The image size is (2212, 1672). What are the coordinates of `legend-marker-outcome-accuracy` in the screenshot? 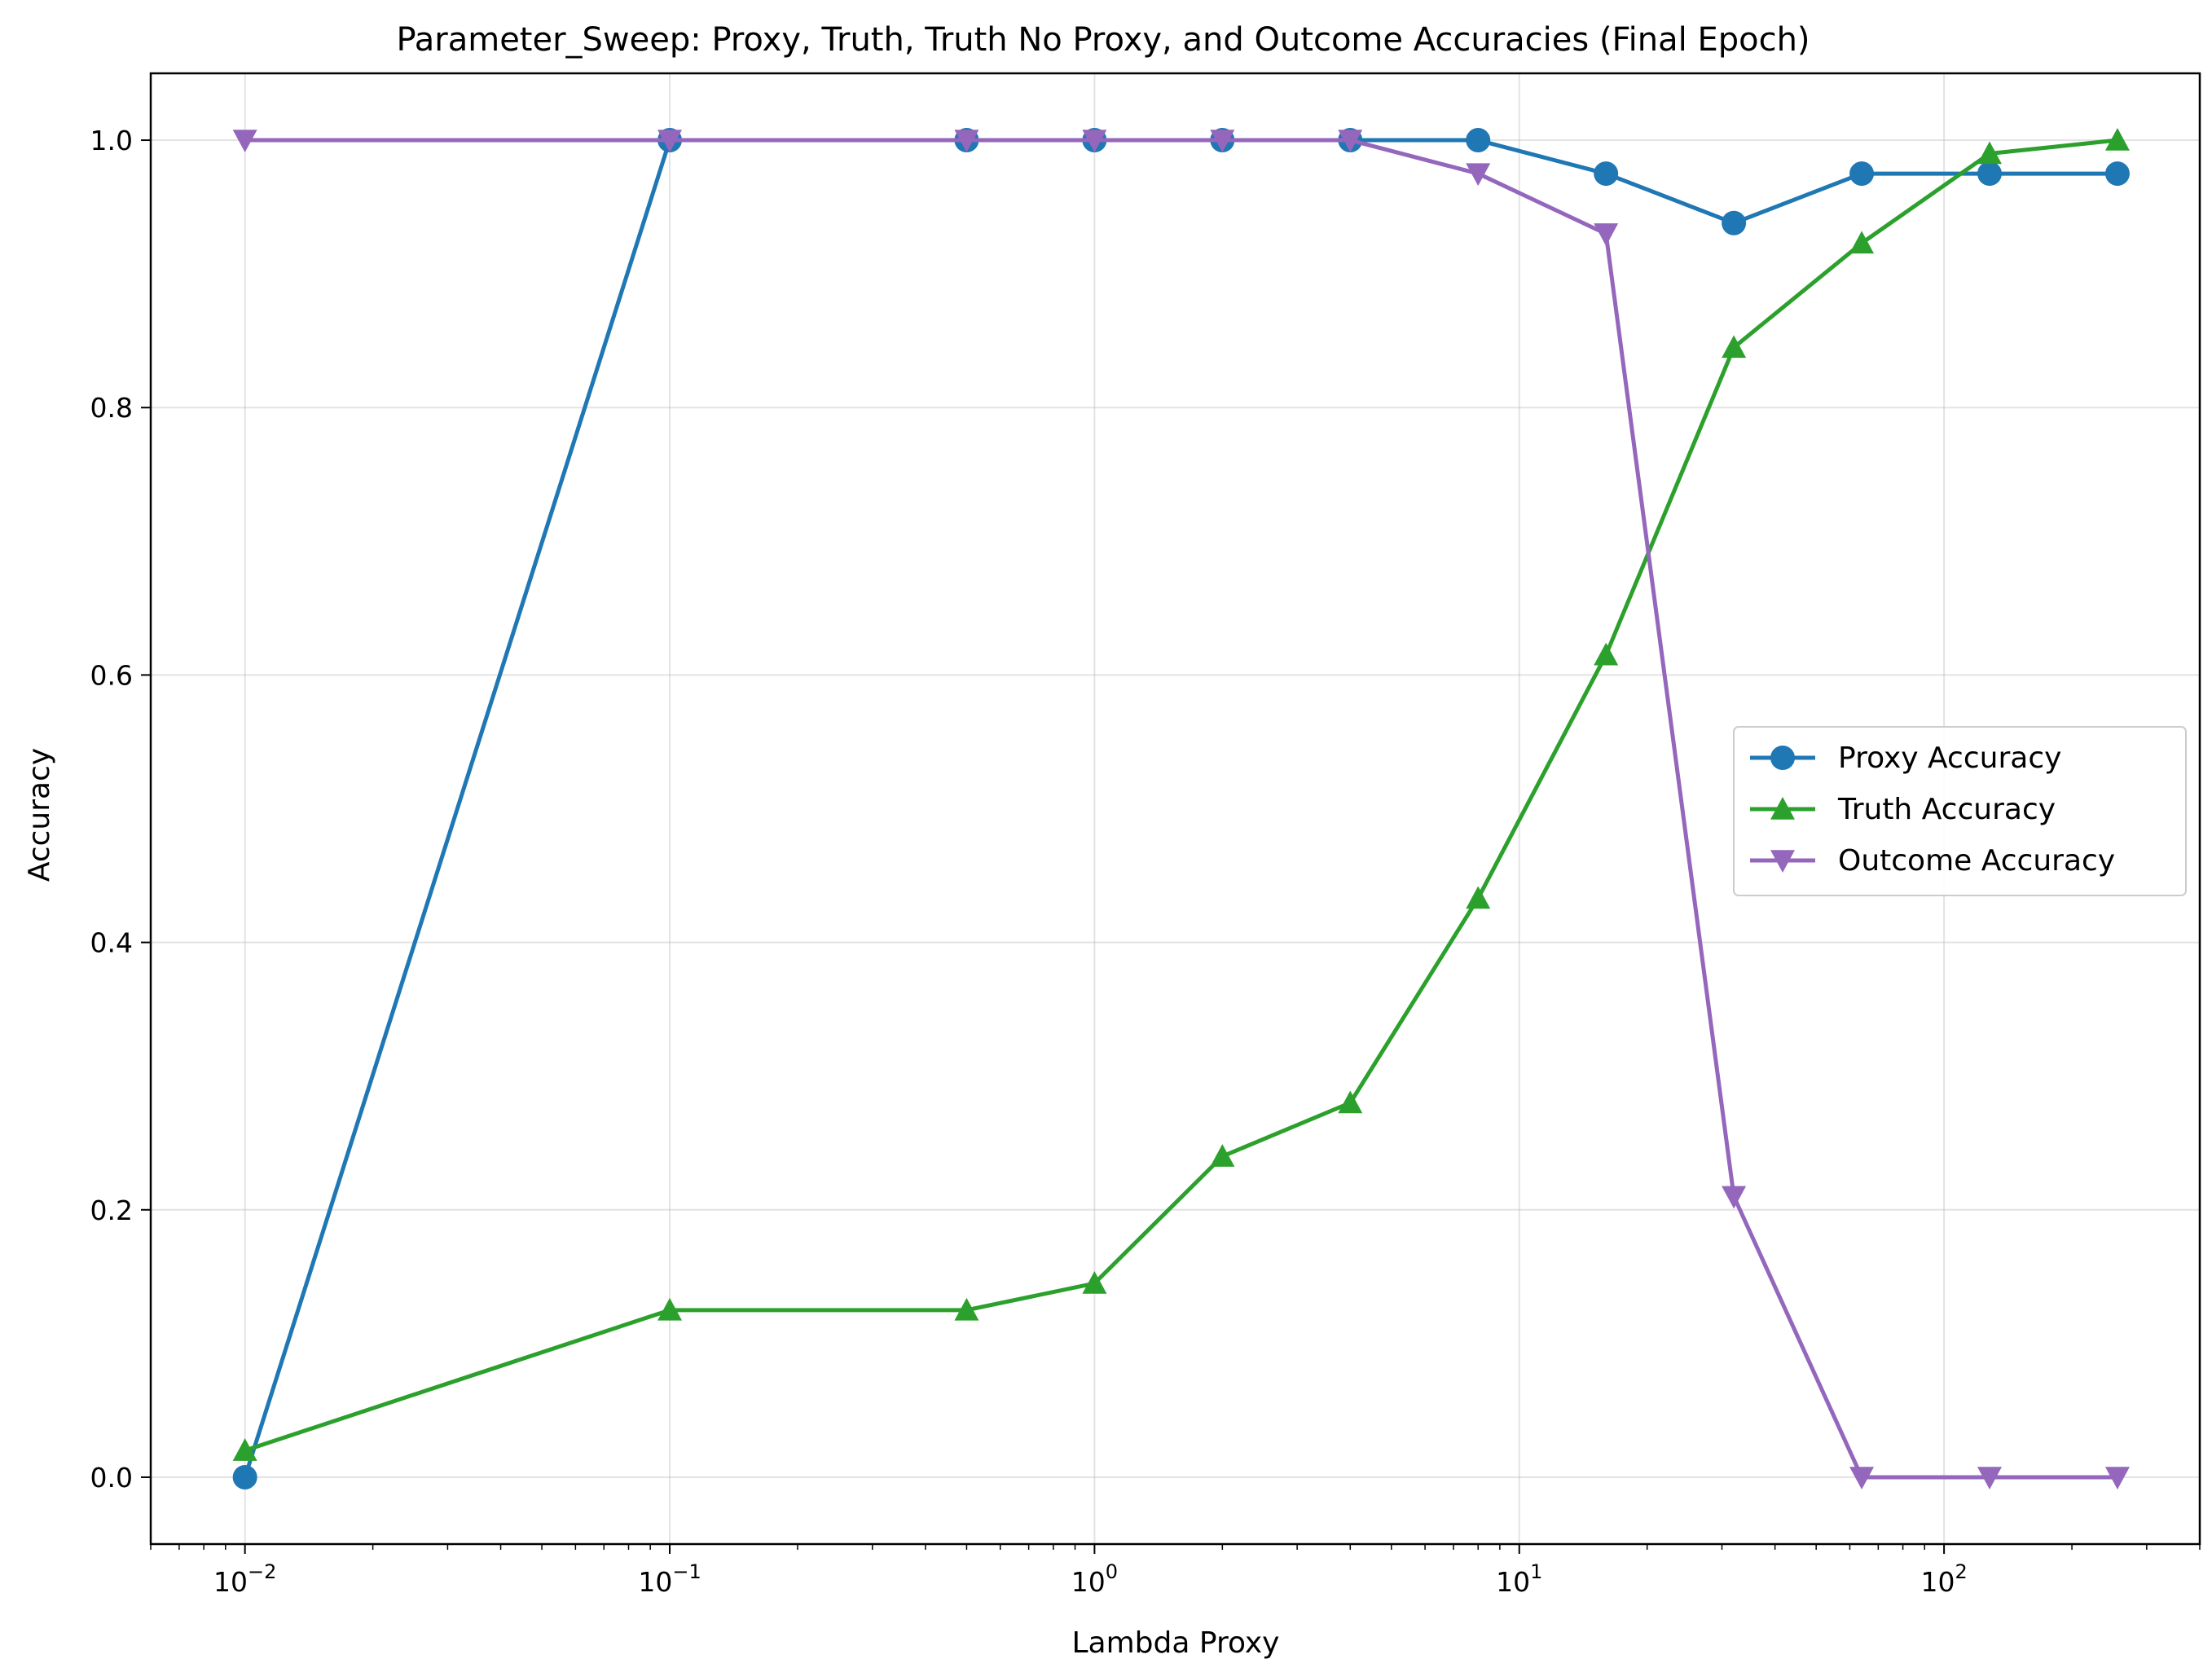 It's located at (1782, 861).